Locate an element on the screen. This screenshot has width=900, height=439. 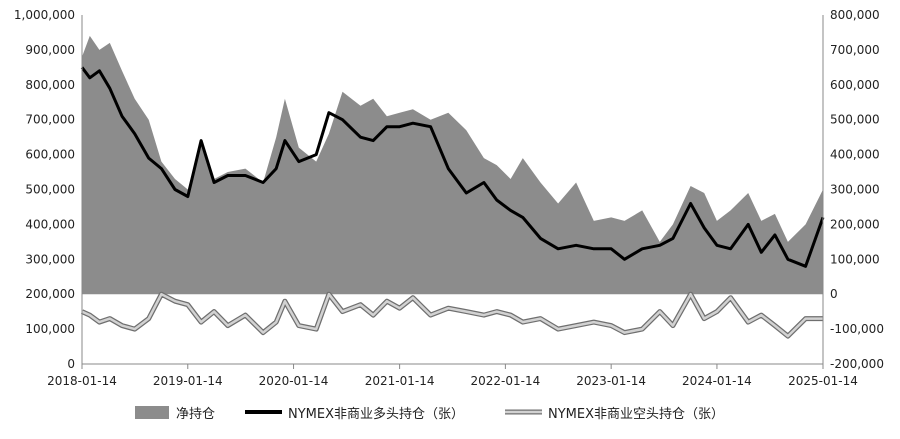
x-tick-label: 2025-01-14 is located at coordinates (823, 381).